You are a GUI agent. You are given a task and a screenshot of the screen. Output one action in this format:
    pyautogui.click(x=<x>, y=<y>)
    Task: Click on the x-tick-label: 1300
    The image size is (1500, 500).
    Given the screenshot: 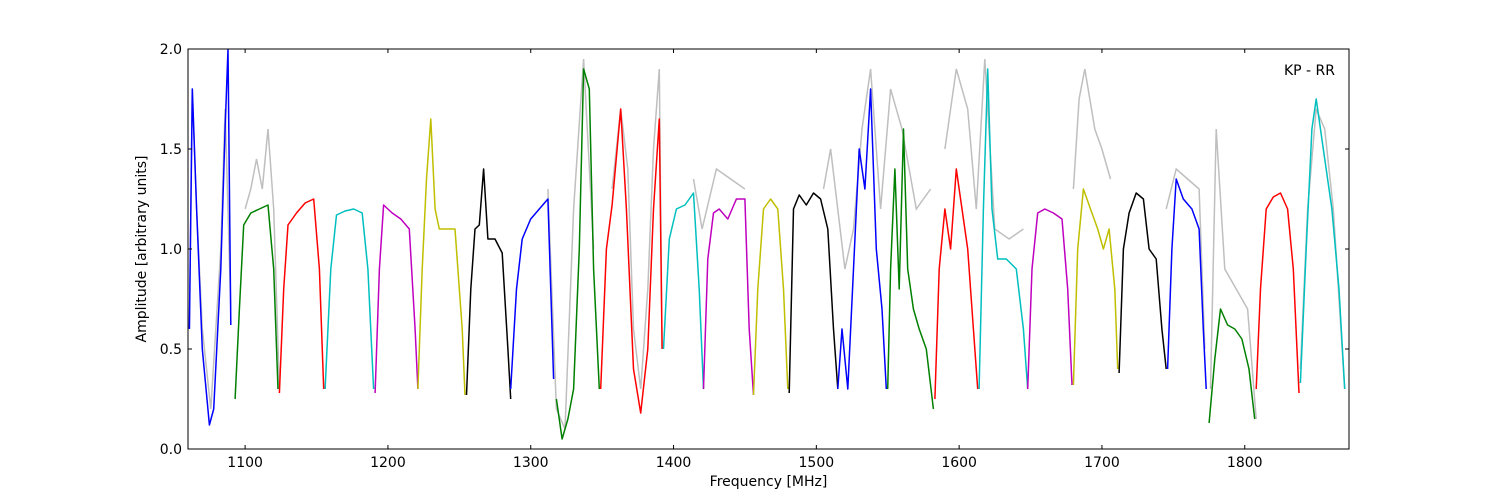 What is the action you would take?
    pyautogui.click(x=531, y=463)
    